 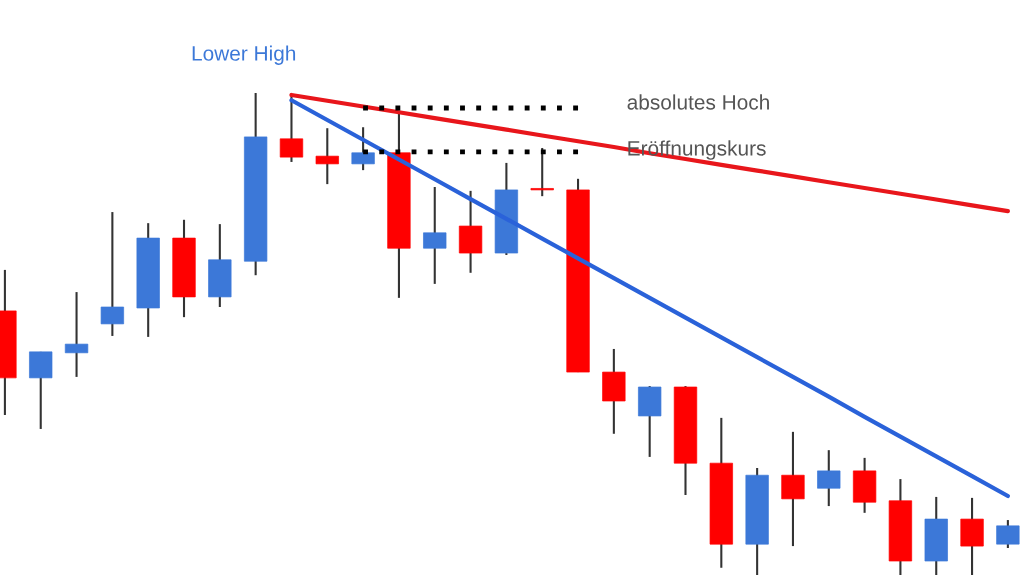 What do you see at coordinates (244, 55) in the screenshot?
I see `text: Lower High` at bounding box center [244, 55].